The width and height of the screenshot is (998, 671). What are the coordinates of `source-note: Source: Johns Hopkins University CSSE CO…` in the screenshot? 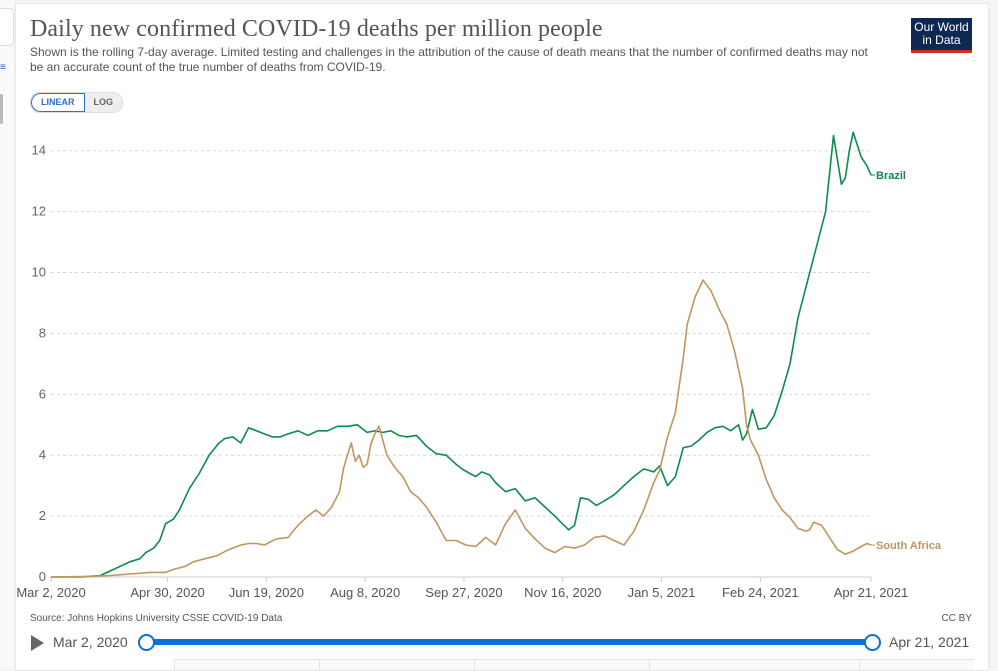 It's located at (156, 618).